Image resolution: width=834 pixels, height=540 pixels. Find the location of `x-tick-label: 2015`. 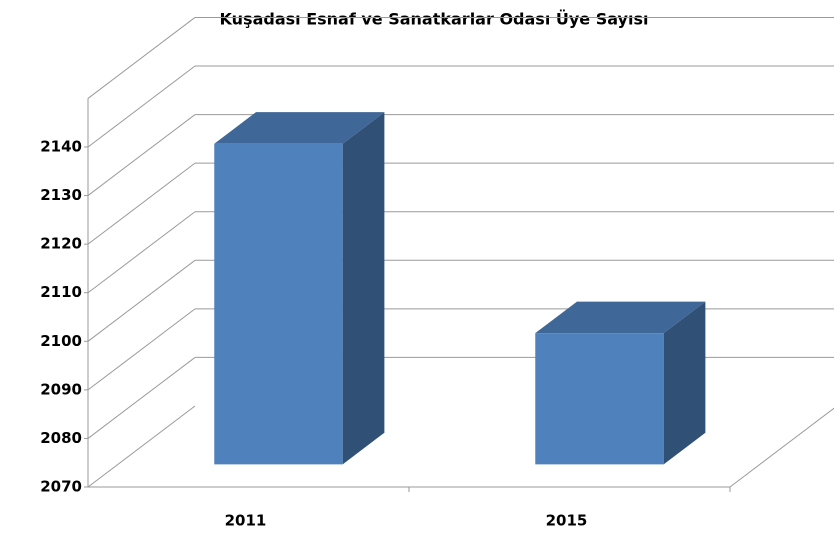

x-tick-label: 2015 is located at coordinates (567, 521).